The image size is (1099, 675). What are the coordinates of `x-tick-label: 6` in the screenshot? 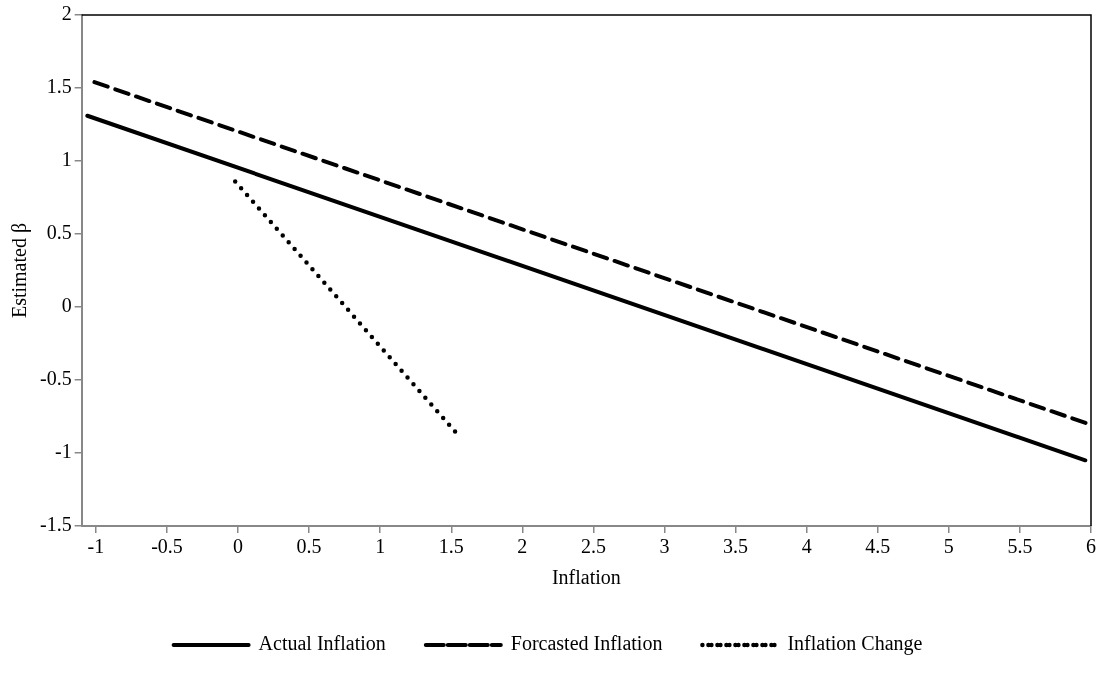 It's located at (1091, 546).